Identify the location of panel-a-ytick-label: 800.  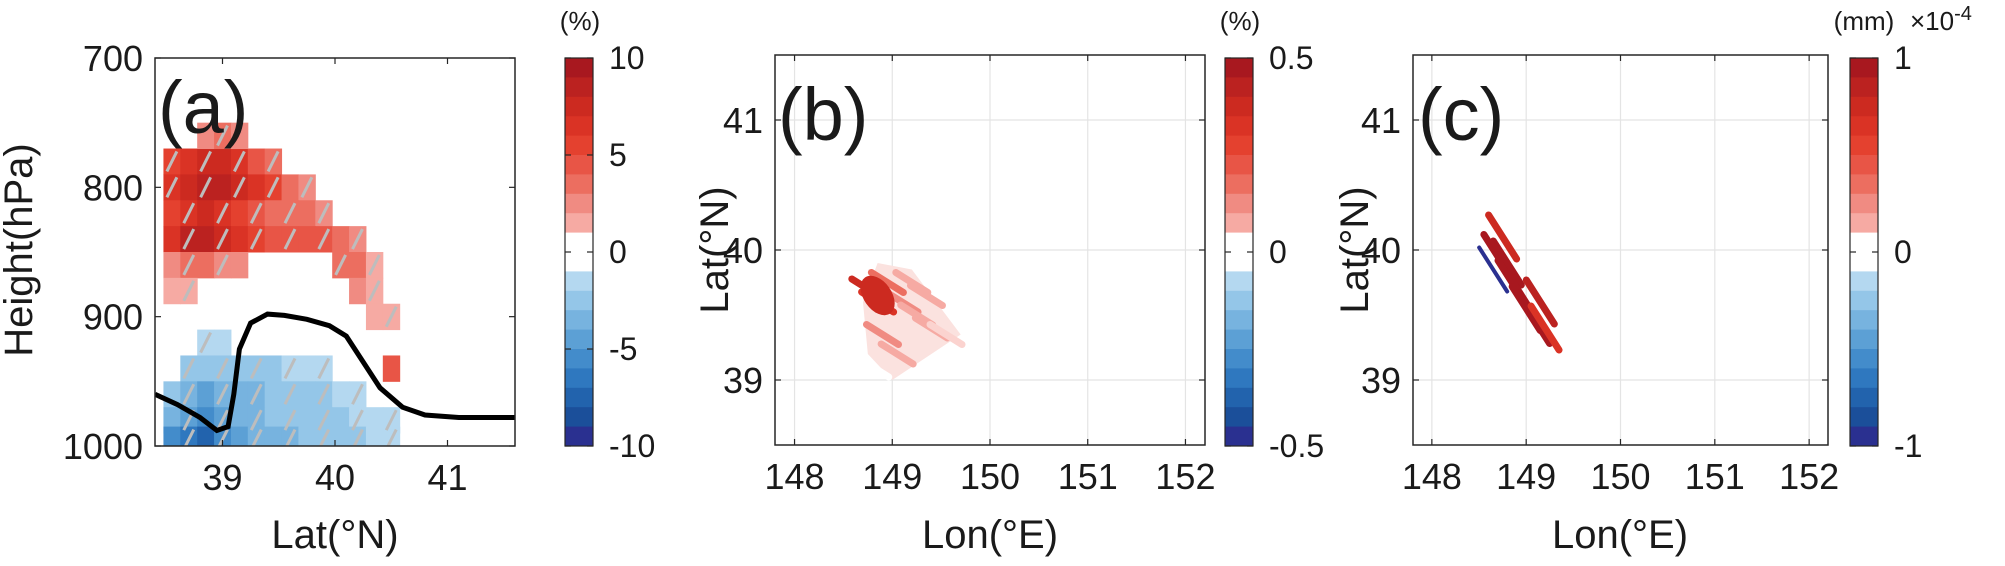
(113, 187).